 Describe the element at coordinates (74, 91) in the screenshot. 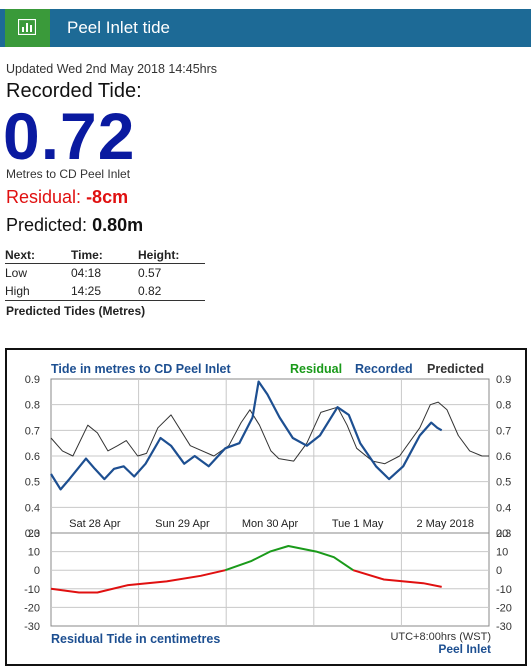

I see `recorded-tide-label: Recorded Tide:` at that location.